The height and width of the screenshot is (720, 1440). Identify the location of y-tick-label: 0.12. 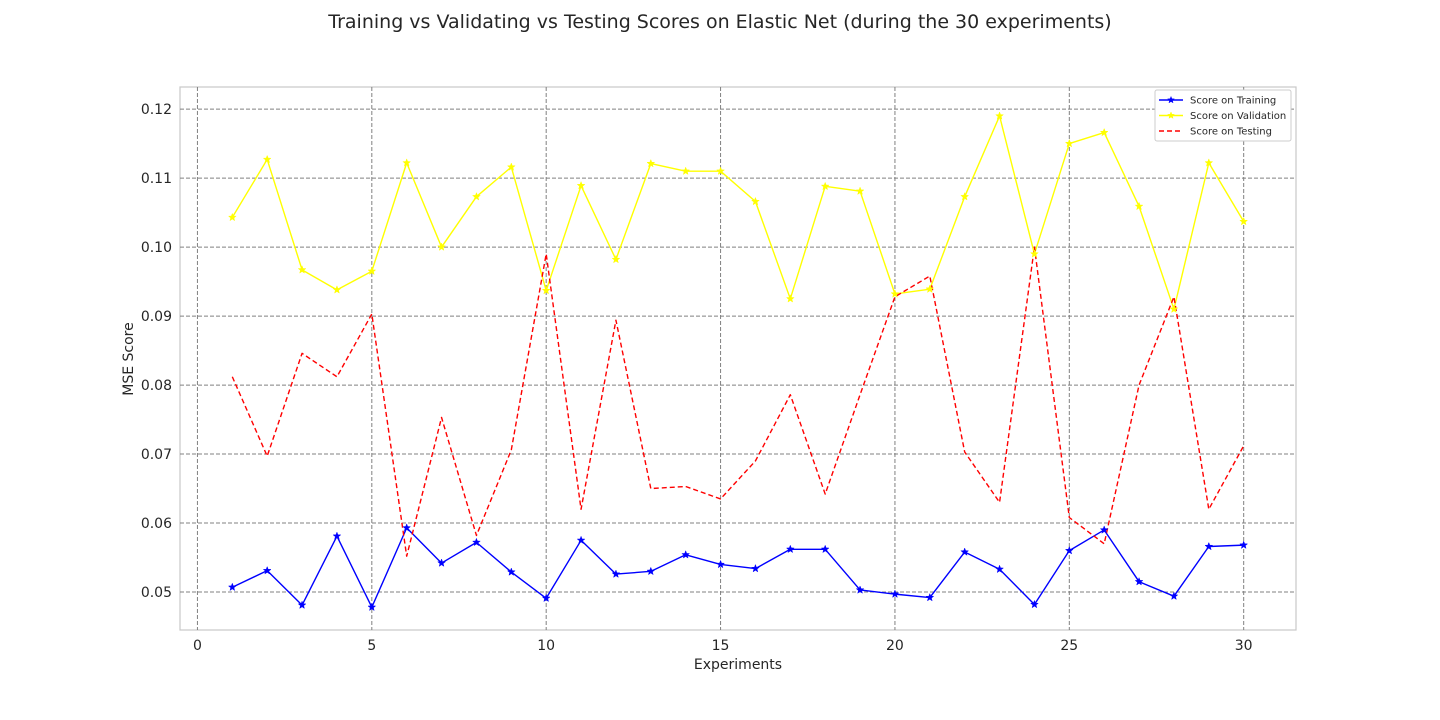
(156, 110).